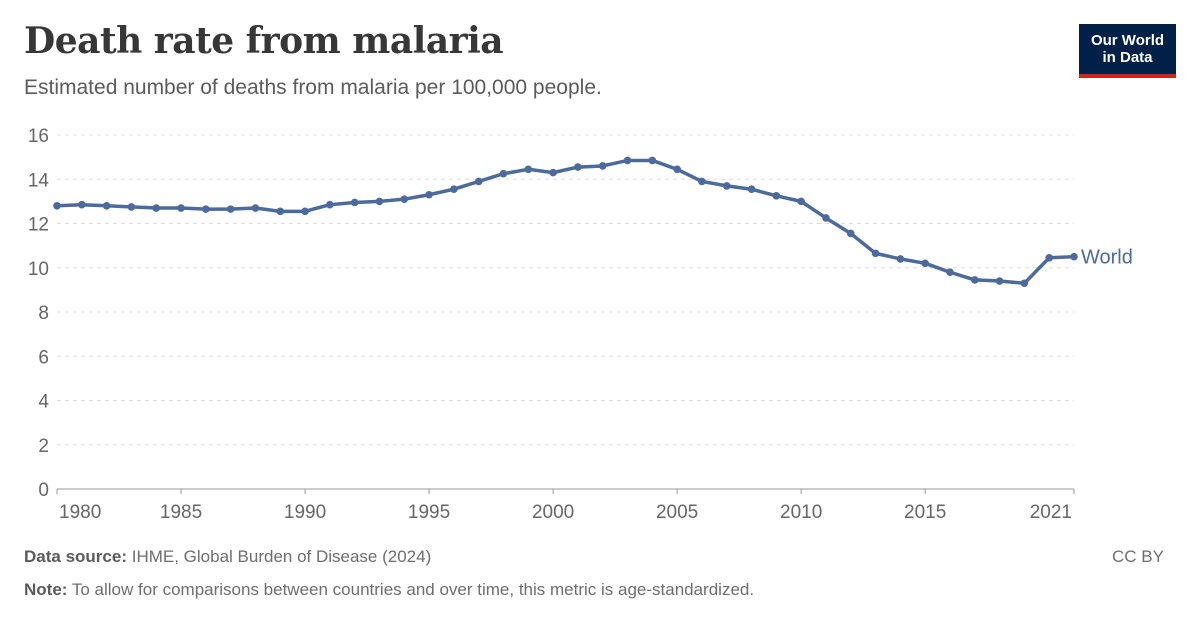 The width and height of the screenshot is (1200, 627). Describe the element at coordinates (43, 402) in the screenshot. I see `y-tick-label: 4` at that location.